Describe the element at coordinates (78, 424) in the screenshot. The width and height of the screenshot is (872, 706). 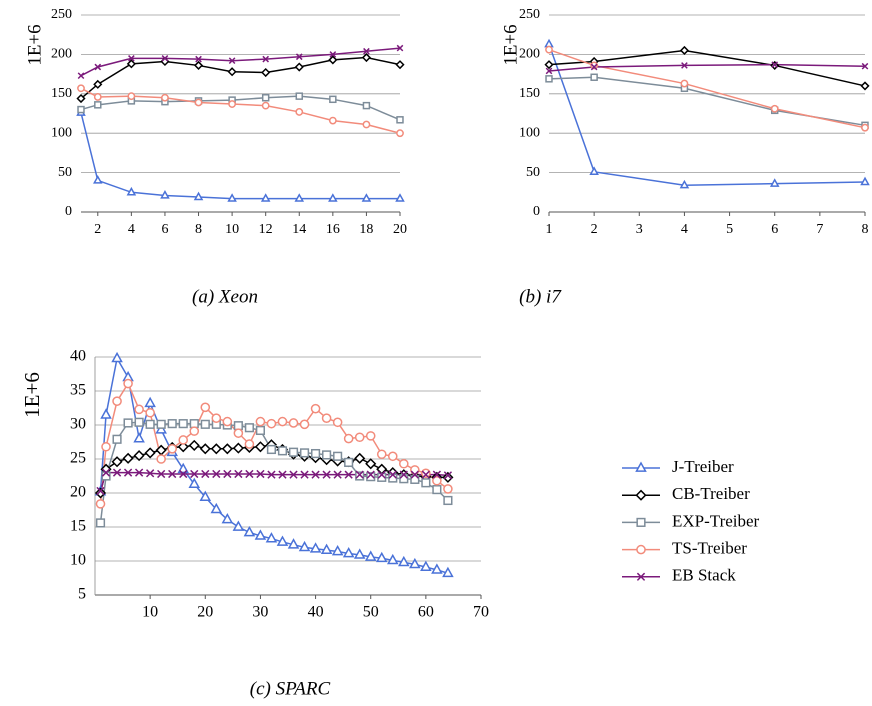
I see `y-tick-label: 30` at that location.